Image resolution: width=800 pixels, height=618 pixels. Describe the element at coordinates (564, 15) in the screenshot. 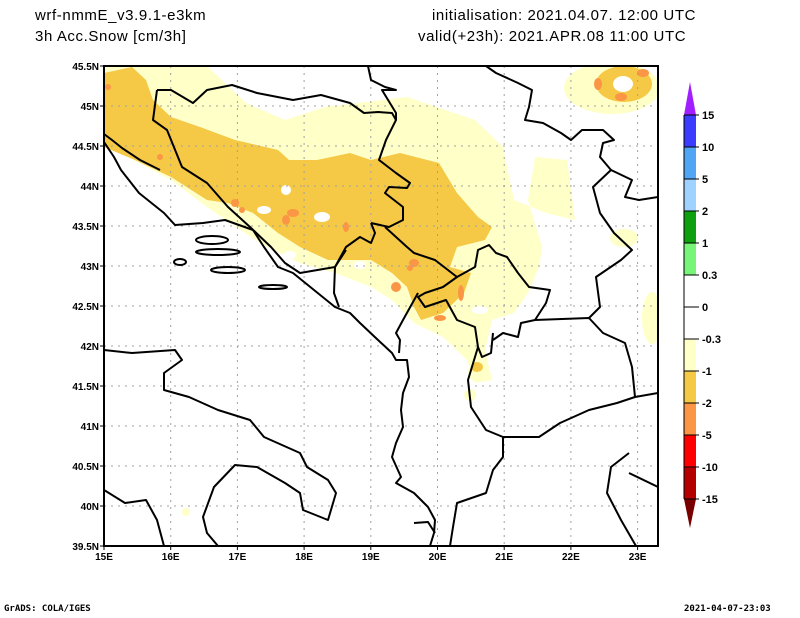

I see `init-time: initialisation: 2021.04.07. 12:00 UTC` at that location.